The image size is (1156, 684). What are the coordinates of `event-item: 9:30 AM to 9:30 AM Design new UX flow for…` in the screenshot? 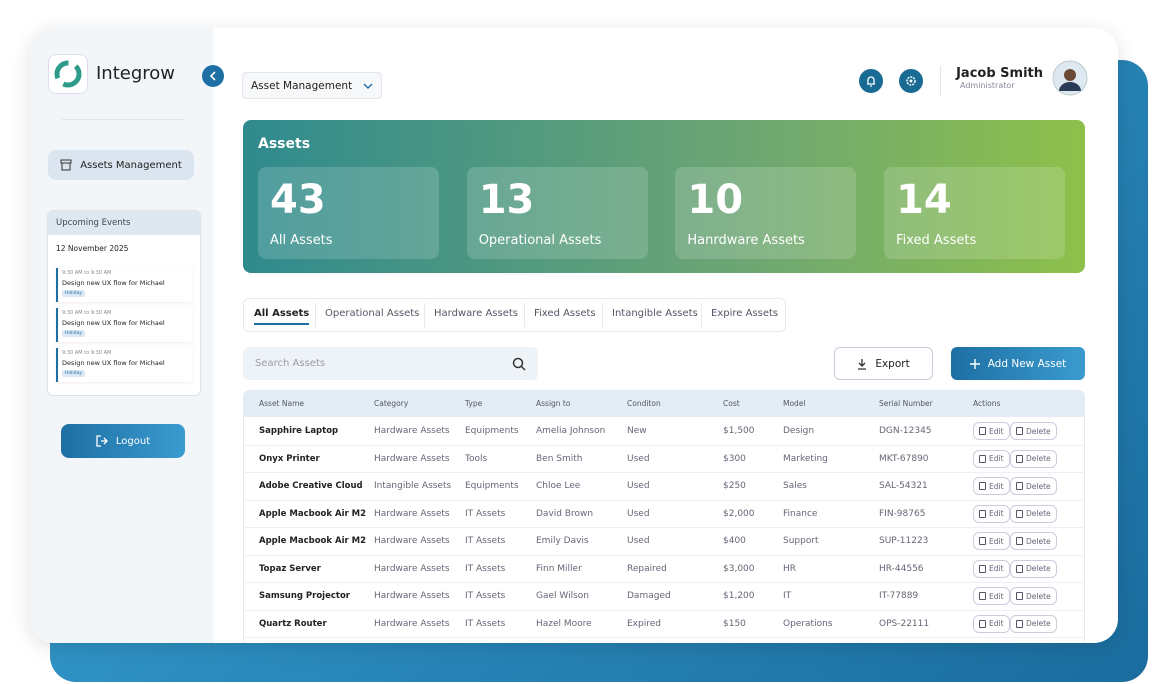 It's located at (124, 285).